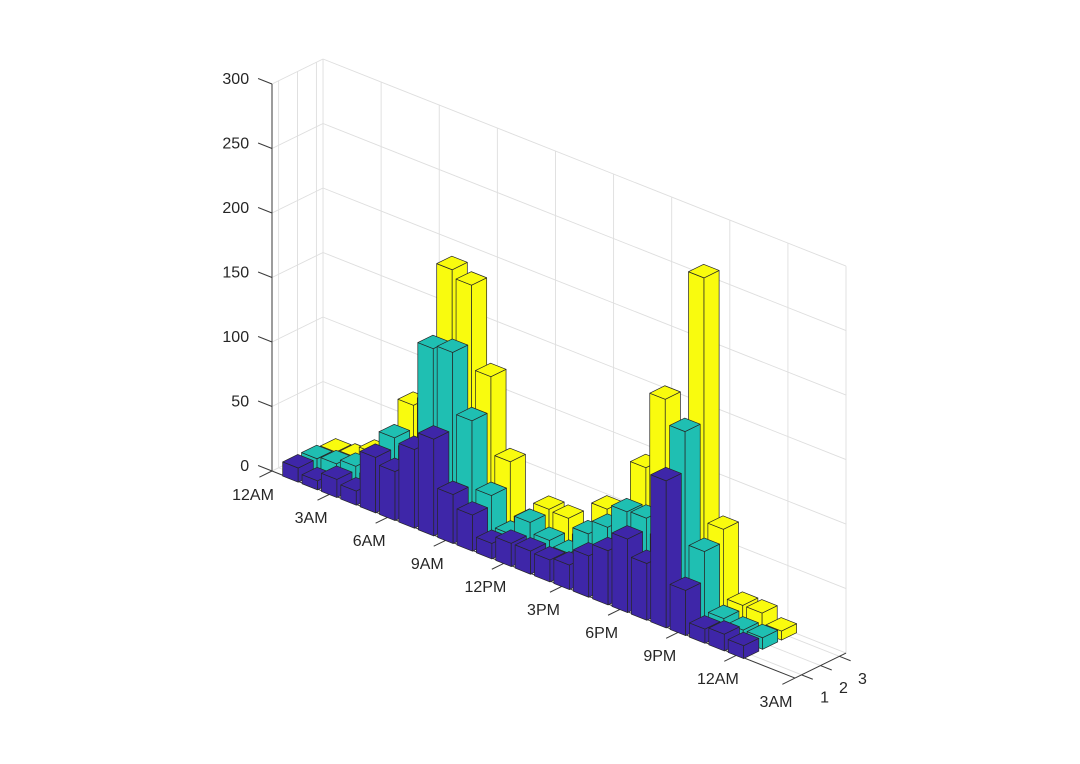 The image size is (1080, 764). Describe the element at coordinates (369, 541) in the screenshot. I see `time-tick-label: 6AM` at that location.